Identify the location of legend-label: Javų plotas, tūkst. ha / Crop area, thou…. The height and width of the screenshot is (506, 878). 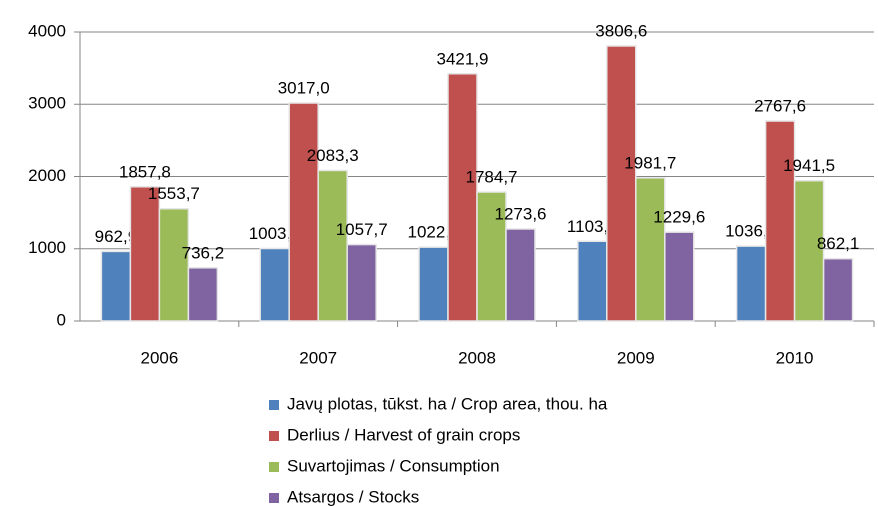
(447, 403).